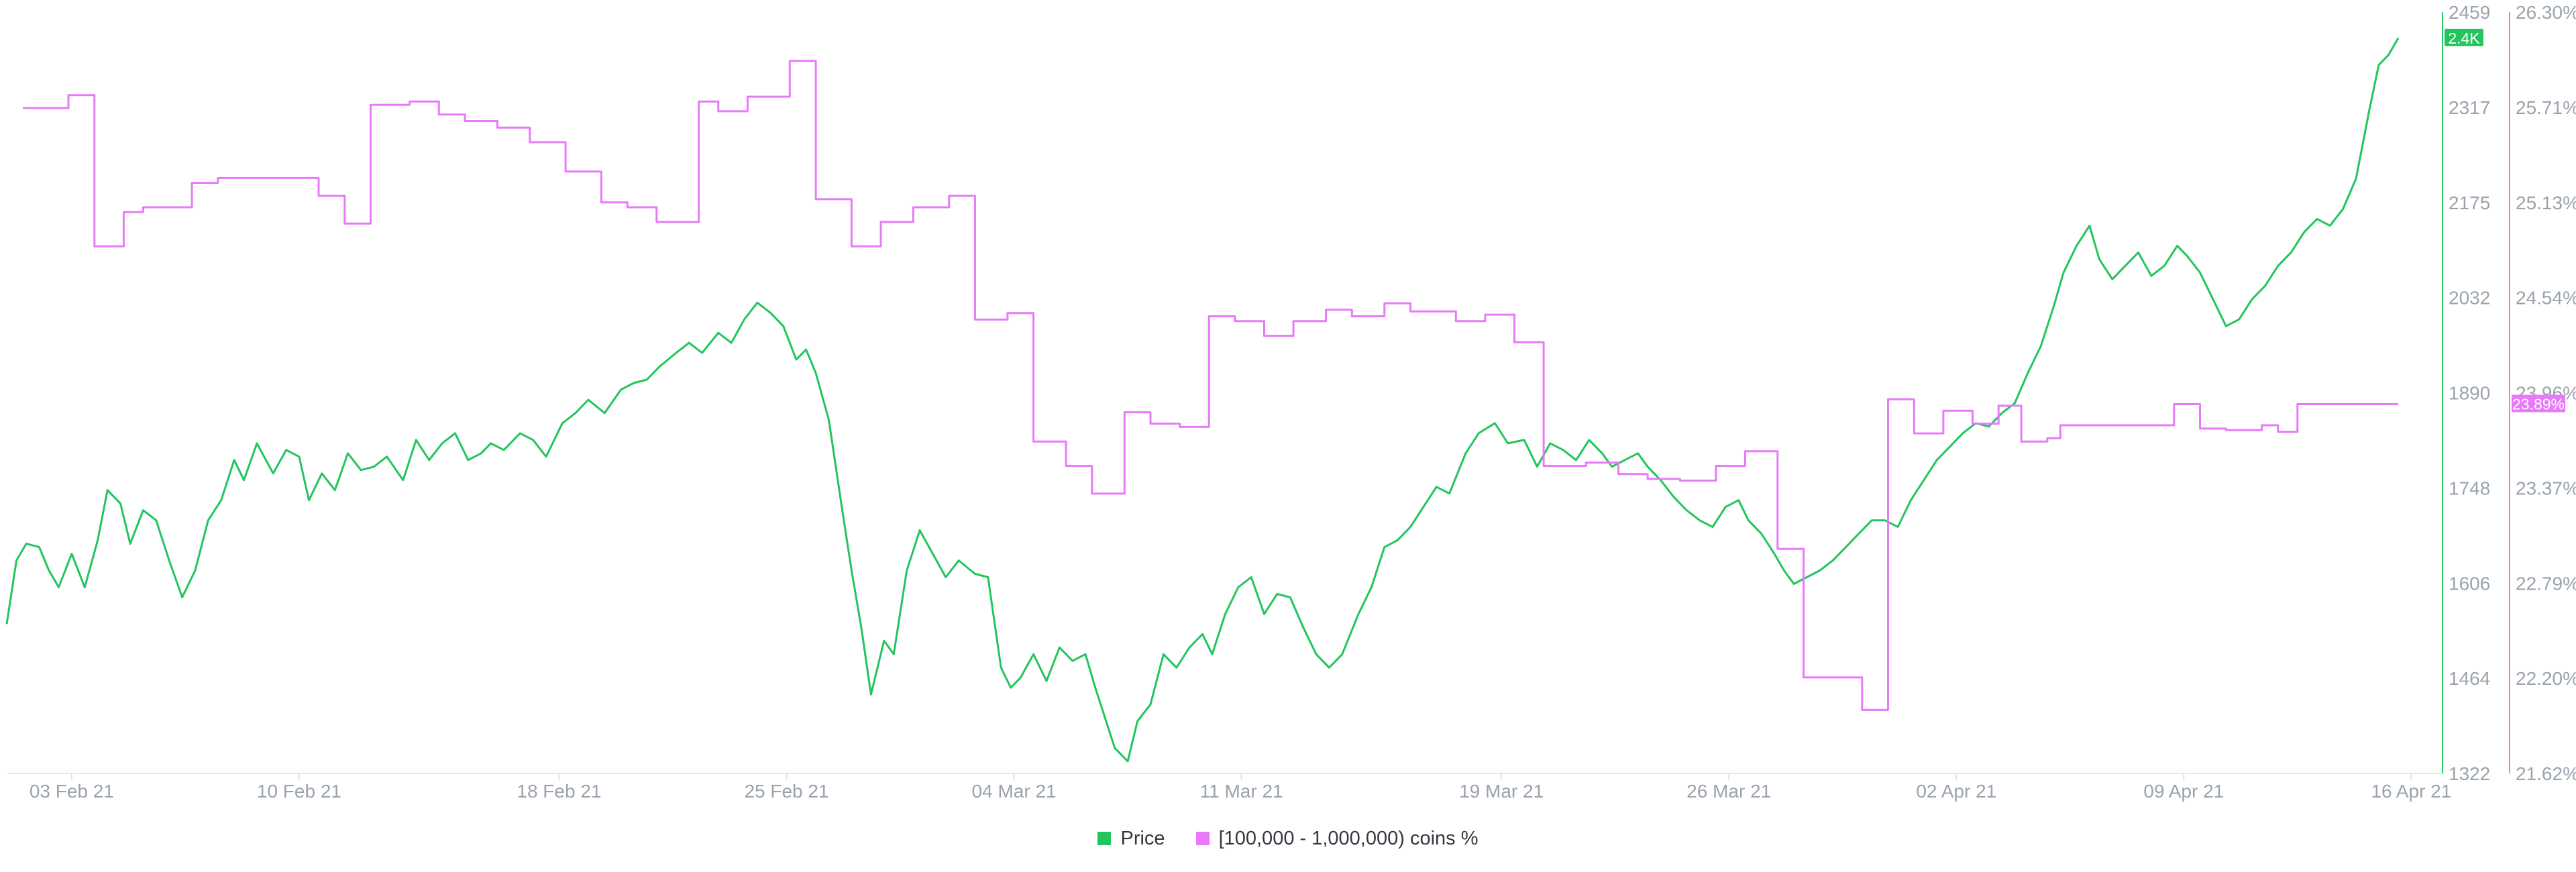 This screenshot has width=2576, height=872. I want to click on price-current-badge-label: 2.4K, so click(2464, 38).